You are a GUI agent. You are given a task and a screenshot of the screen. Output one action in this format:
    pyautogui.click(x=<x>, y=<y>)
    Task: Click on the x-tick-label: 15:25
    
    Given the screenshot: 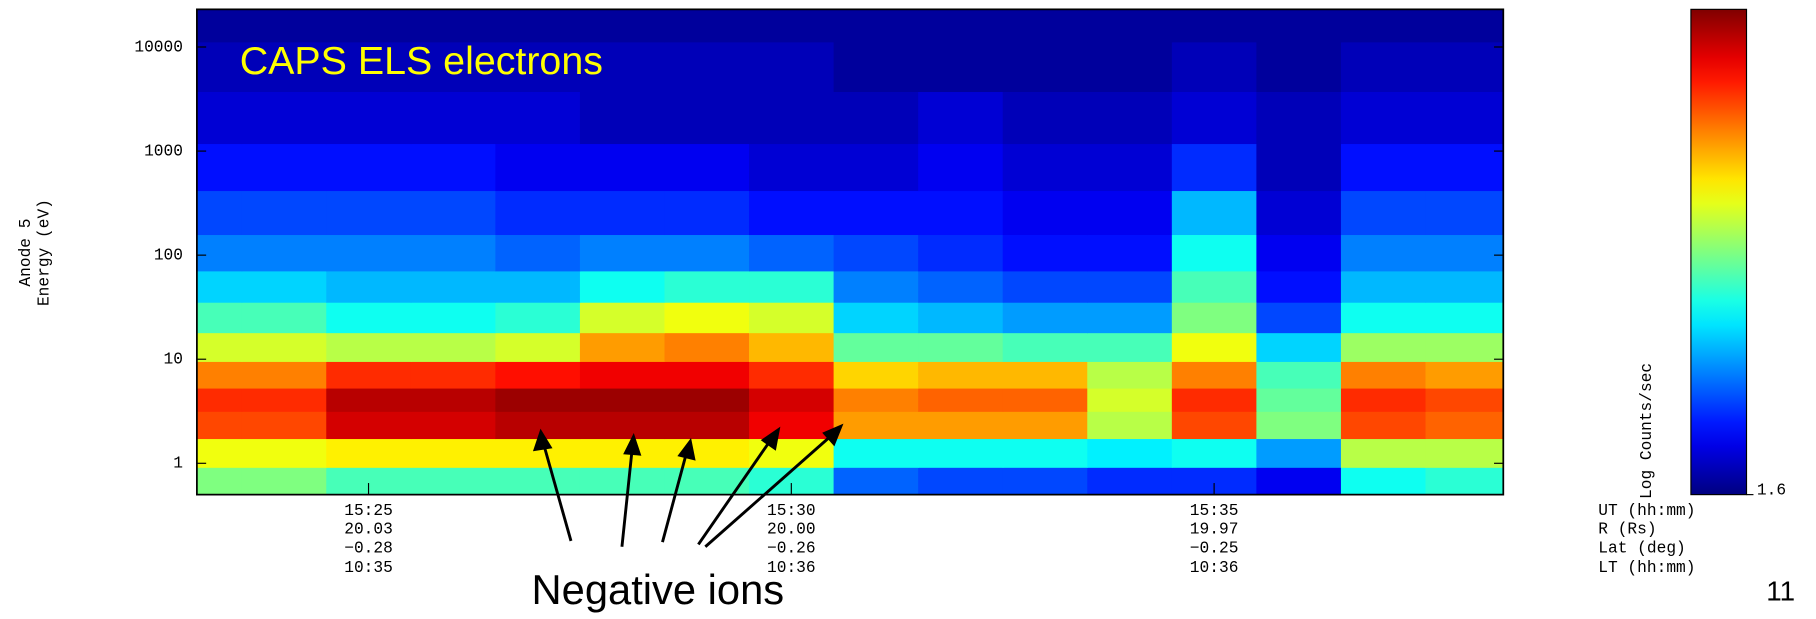 What is the action you would take?
    pyautogui.click(x=368, y=511)
    